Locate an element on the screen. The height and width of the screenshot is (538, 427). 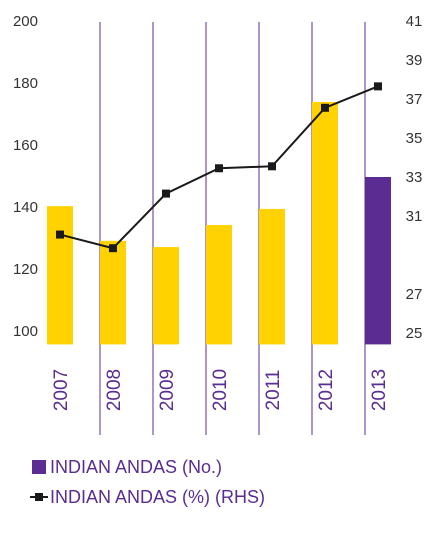
legend-item: INDIAN ANDAS (No.) is located at coordinates (150, 467).